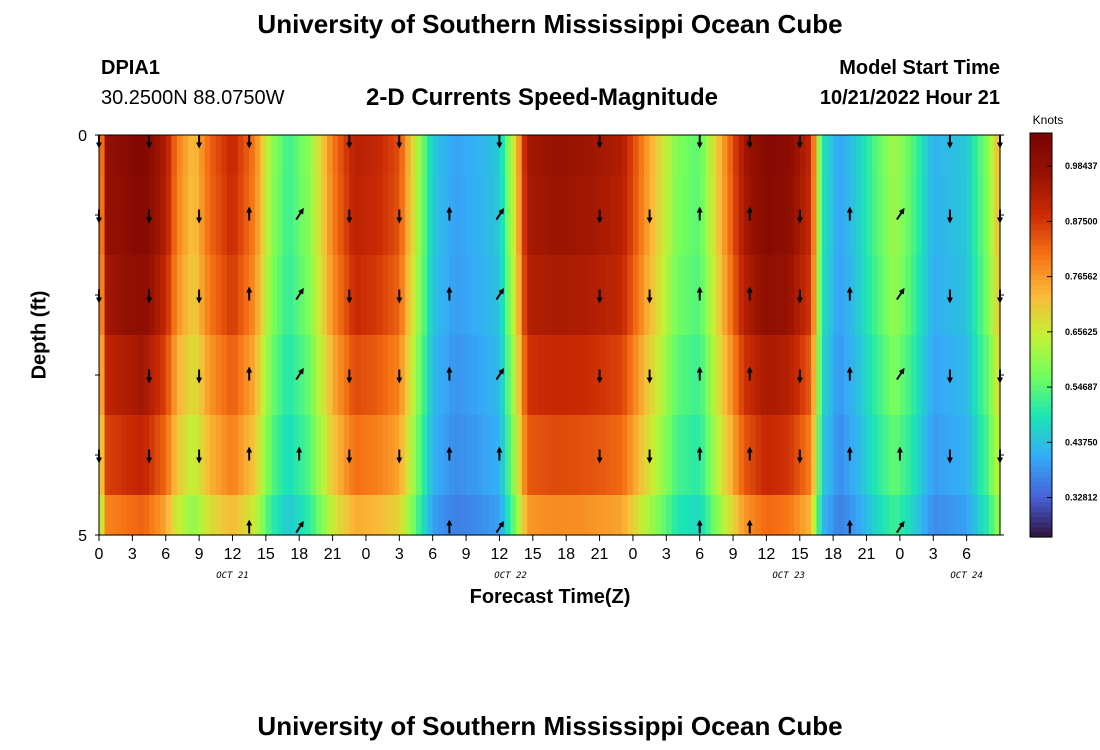  I want to click on colorbar-tick-label: 0.87500, so click(1081, 221).